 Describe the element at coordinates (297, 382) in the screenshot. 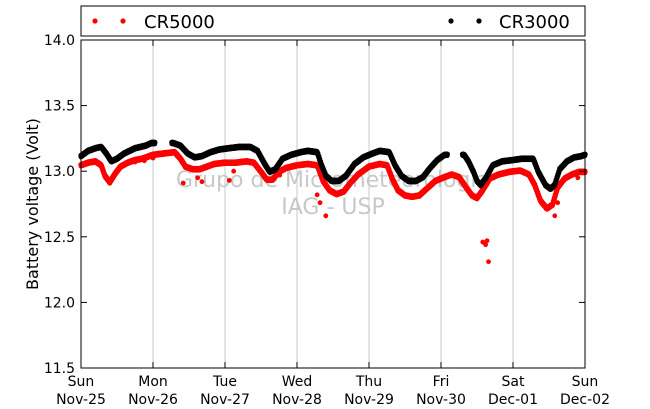

I see `x-tick-label-day: Wed` at that location.